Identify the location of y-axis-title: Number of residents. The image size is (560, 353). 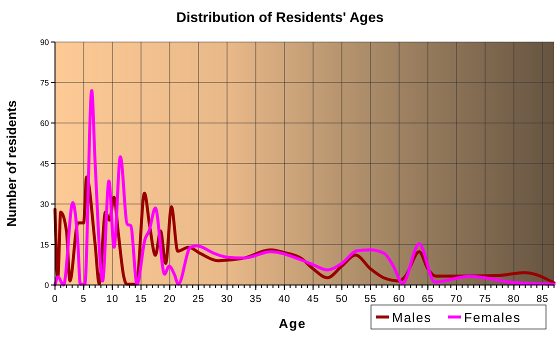
(11, 163).